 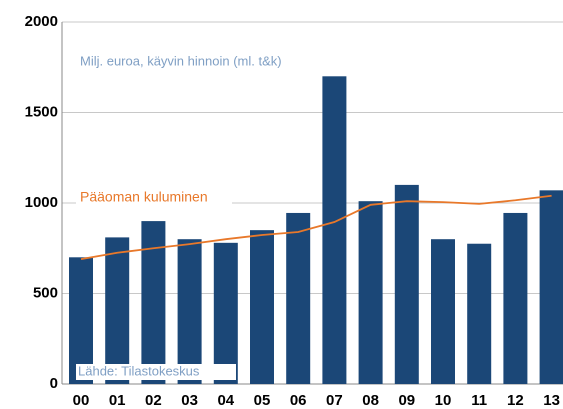 I want to click on x-tick-label: 08, so click(x=370, y=400).